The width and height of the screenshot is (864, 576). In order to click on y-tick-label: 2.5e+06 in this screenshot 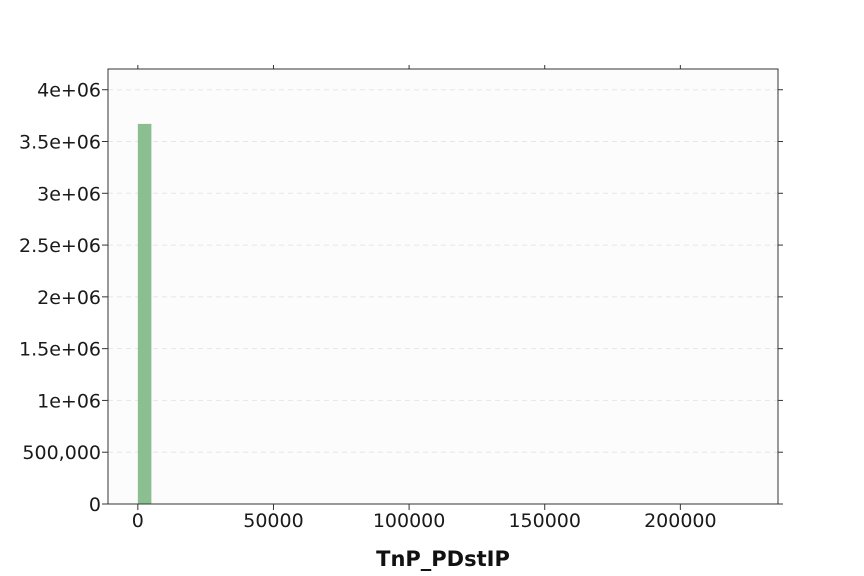, I will do `click(60, 246)`.